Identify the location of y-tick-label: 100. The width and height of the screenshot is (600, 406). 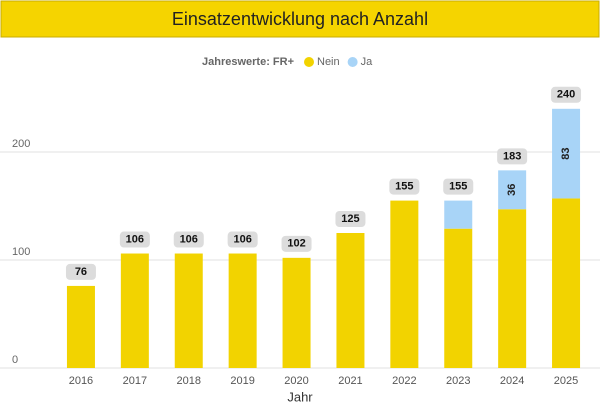
(21, 252).